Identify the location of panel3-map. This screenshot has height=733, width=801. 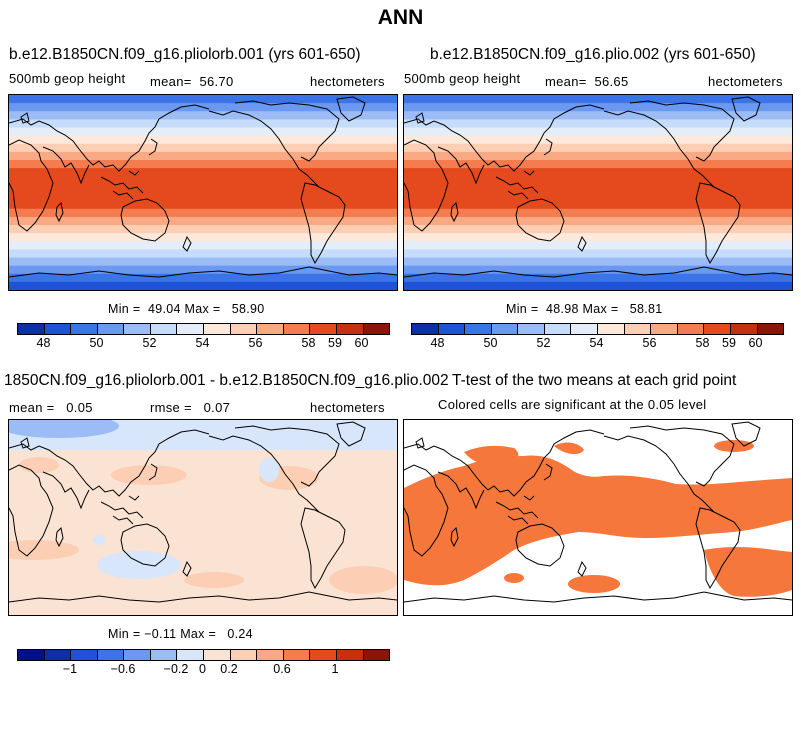
(203, 517).